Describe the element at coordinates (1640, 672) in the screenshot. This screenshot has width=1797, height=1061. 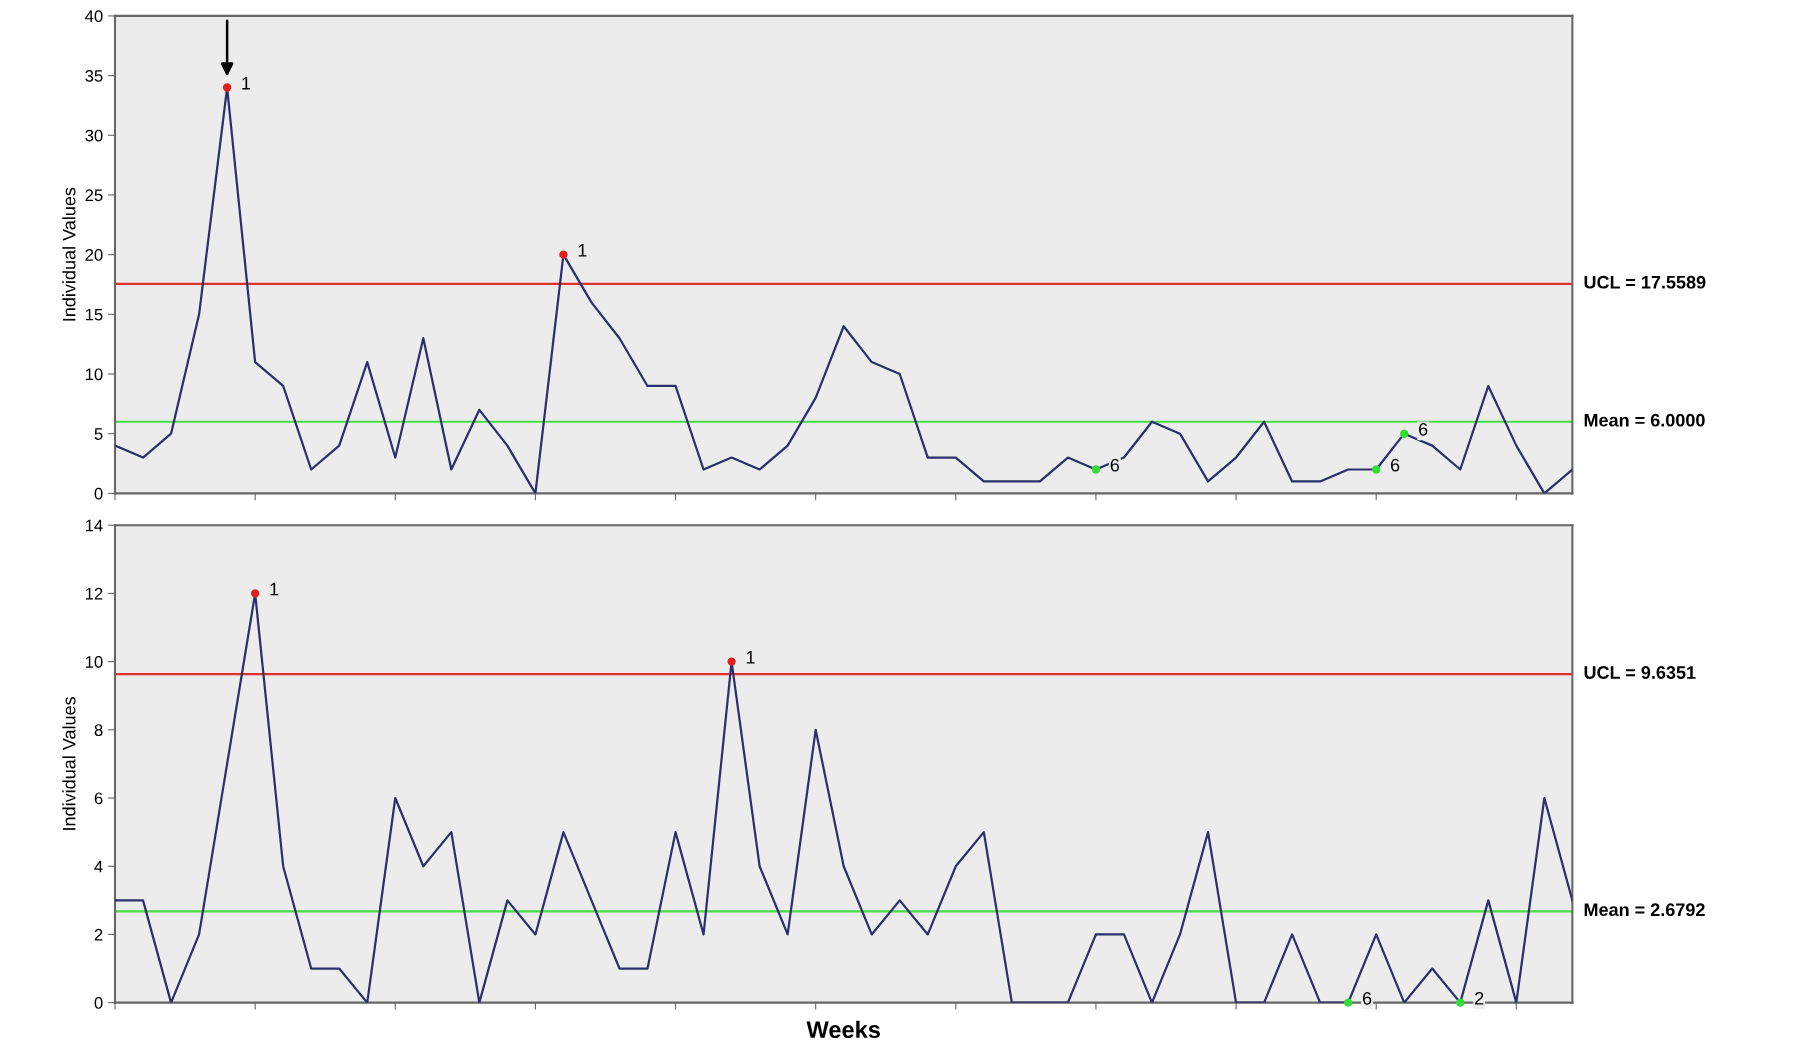
I see `ref-line-label: UCL = 9.6351` at that location.